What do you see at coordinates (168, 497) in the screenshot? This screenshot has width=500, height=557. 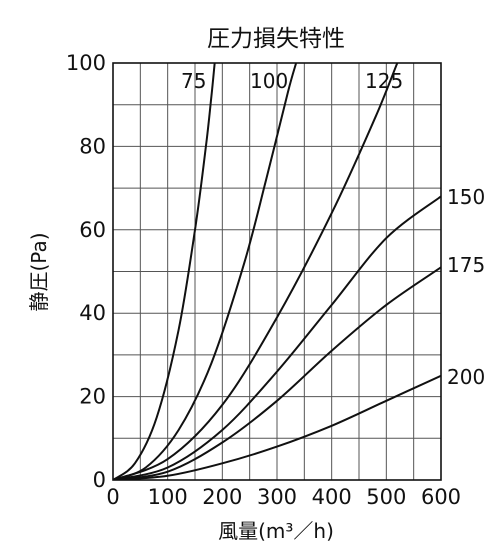 I see `x-tick-label: 100` at bounding box center [168, 497].